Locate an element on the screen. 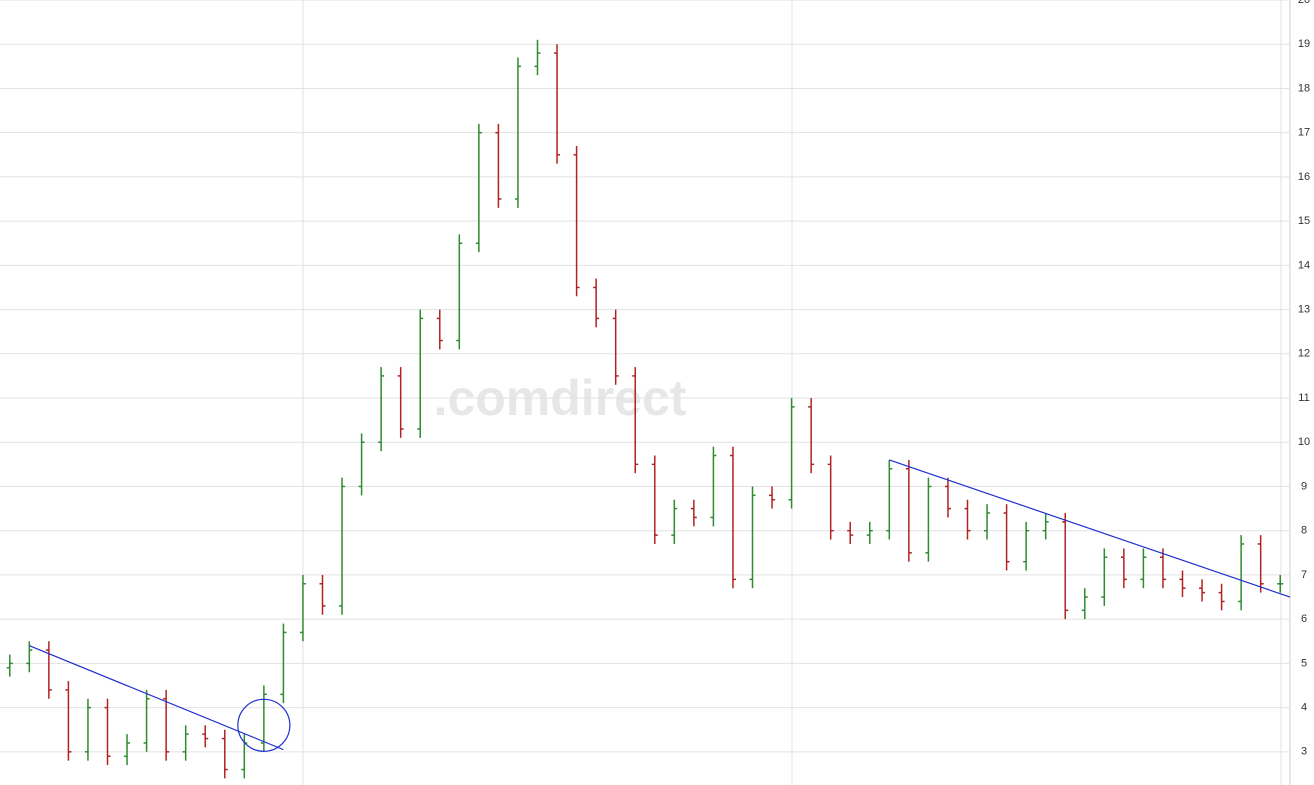 Image resolution: width=1314 pixels, height=785 pixels. y-tick-label: 3 is located at coordinates (1304, 752).